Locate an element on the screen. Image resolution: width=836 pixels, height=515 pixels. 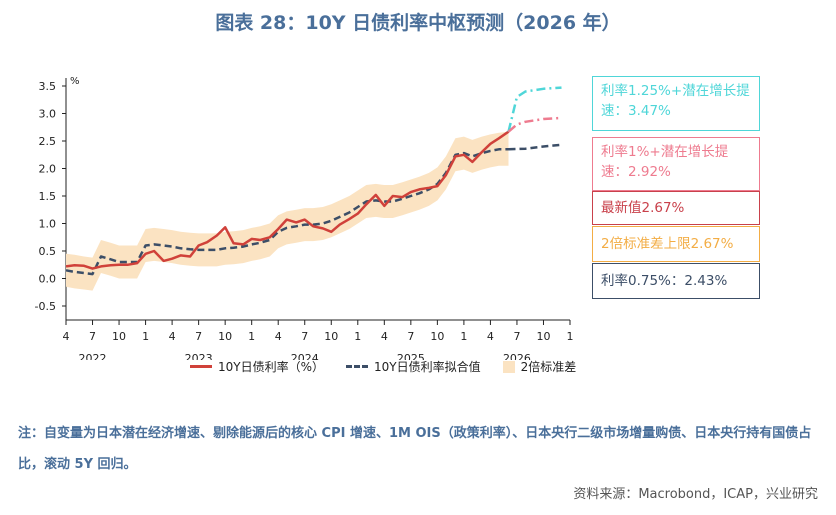
fitted-series-line is located at coordinates (287, 212).